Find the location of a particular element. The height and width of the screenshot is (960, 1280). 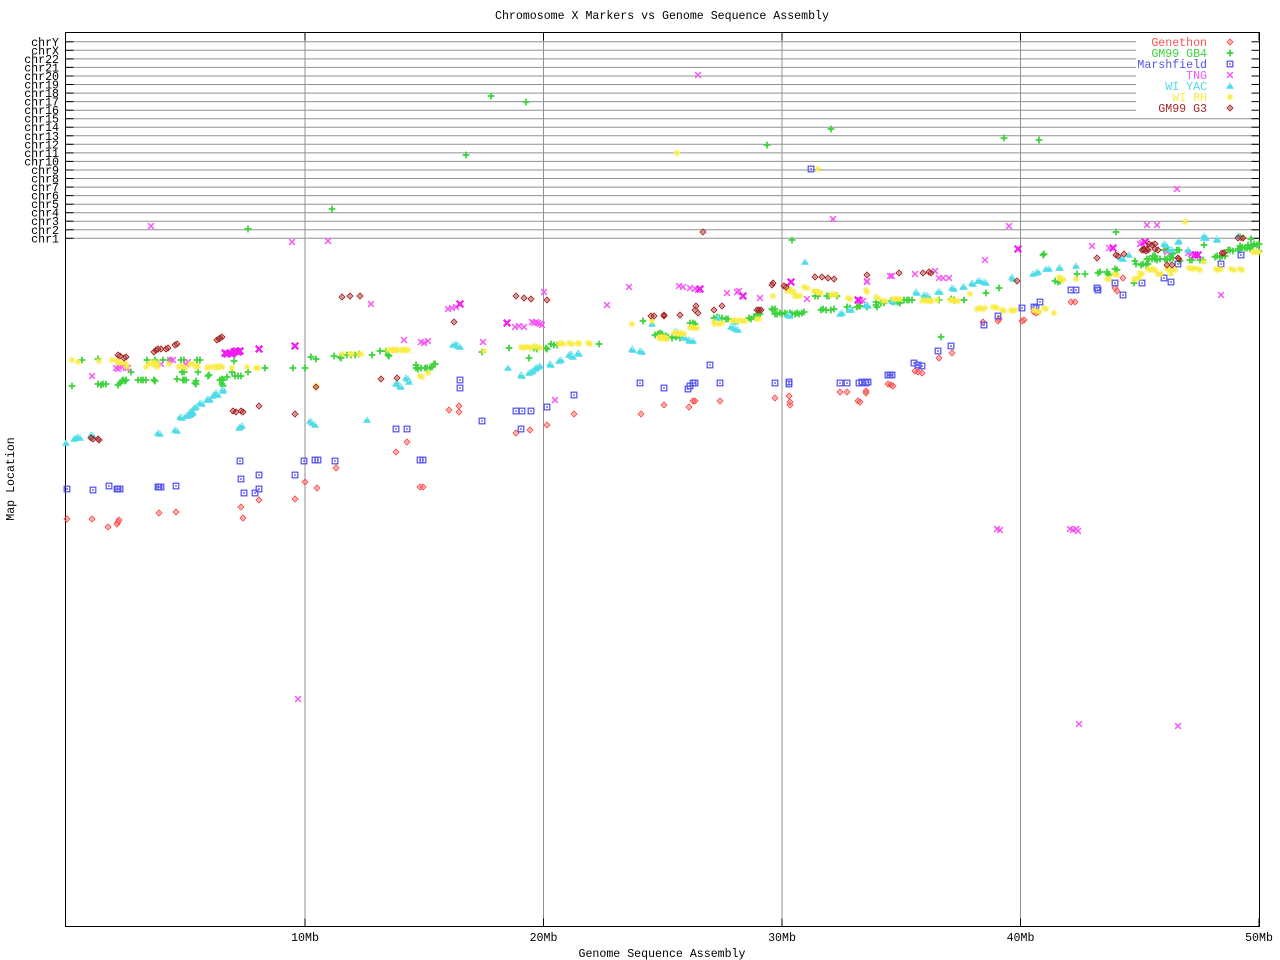

svg-text: chr19 is located at coordinates (41, 86).